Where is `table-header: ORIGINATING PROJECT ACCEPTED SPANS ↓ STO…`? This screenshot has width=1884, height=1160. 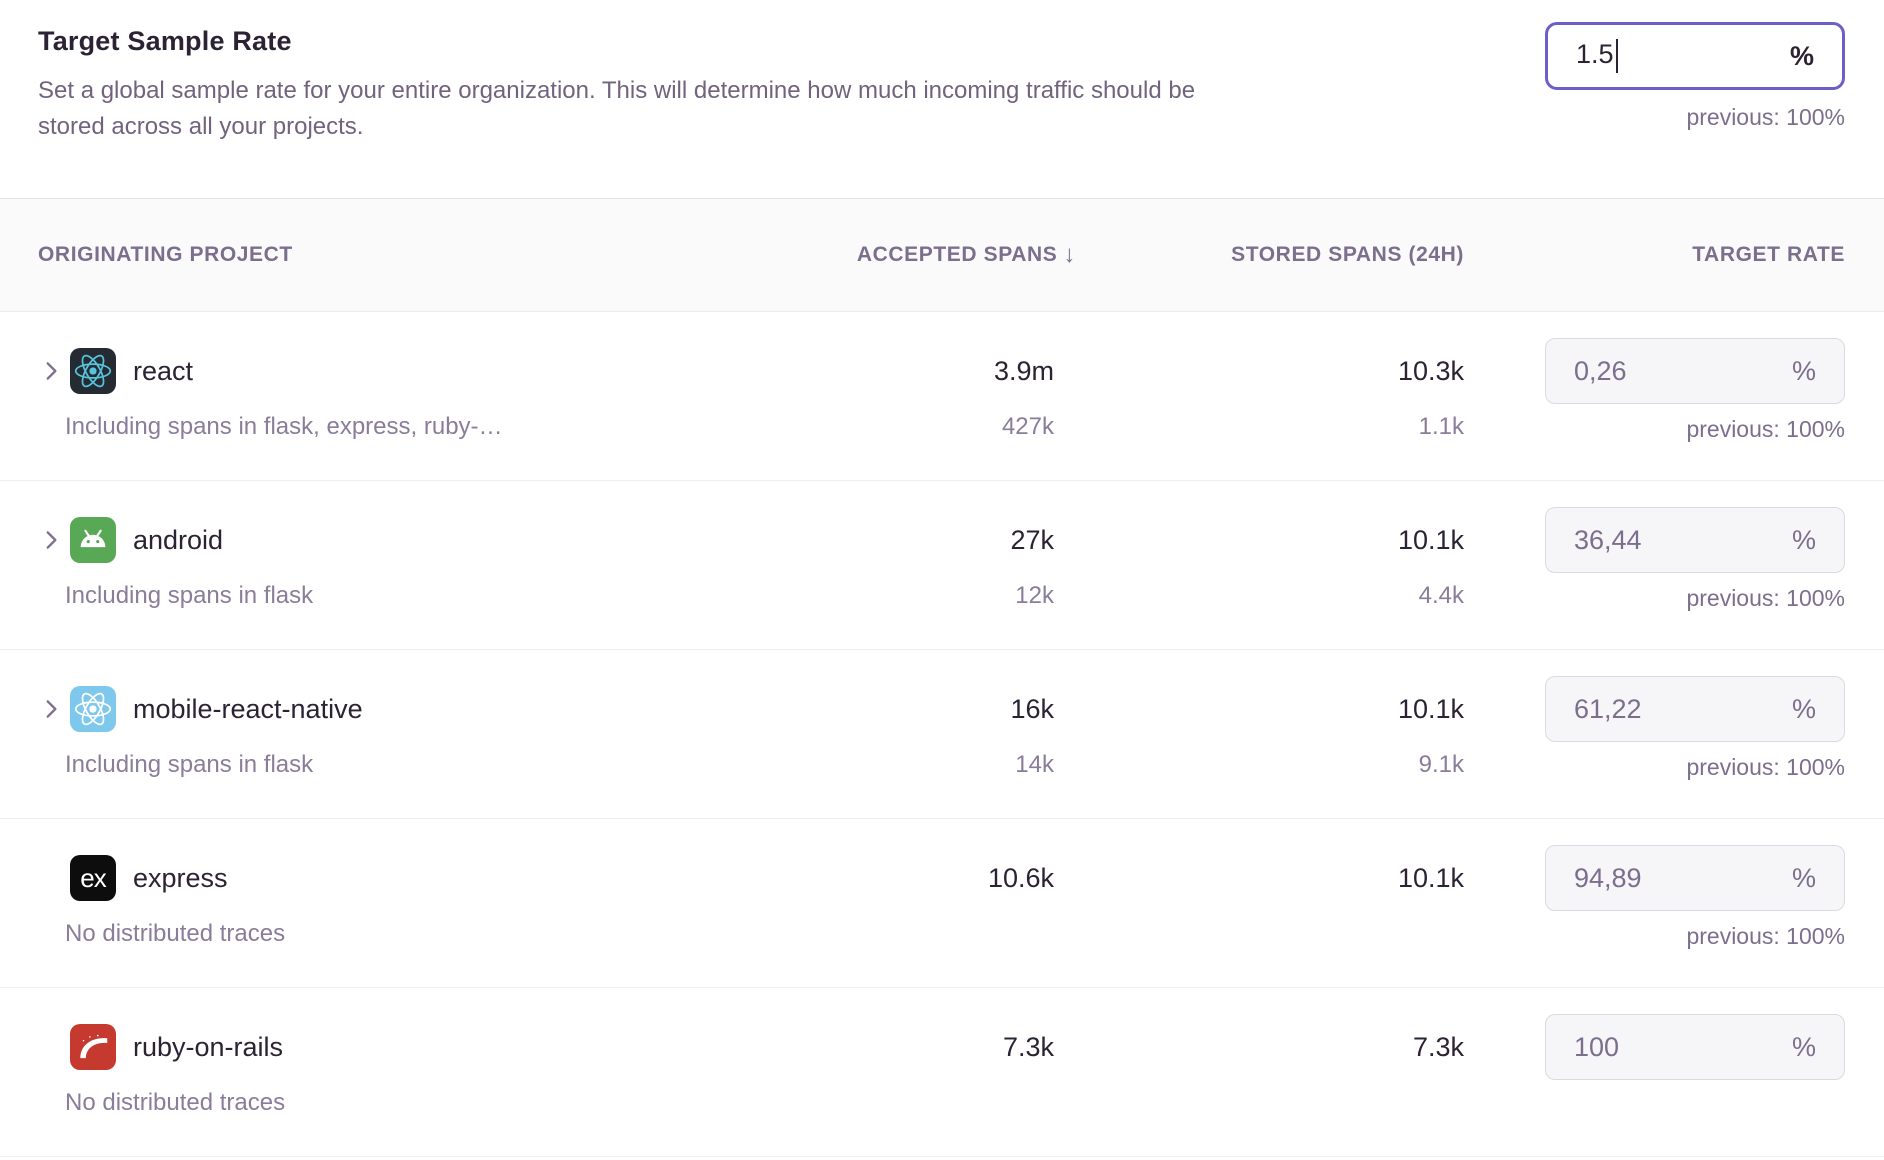 table-header: ORIGINATING PROJECT ACCEPTED SPANS ↓ STO… is located at coordinates (942, 255).